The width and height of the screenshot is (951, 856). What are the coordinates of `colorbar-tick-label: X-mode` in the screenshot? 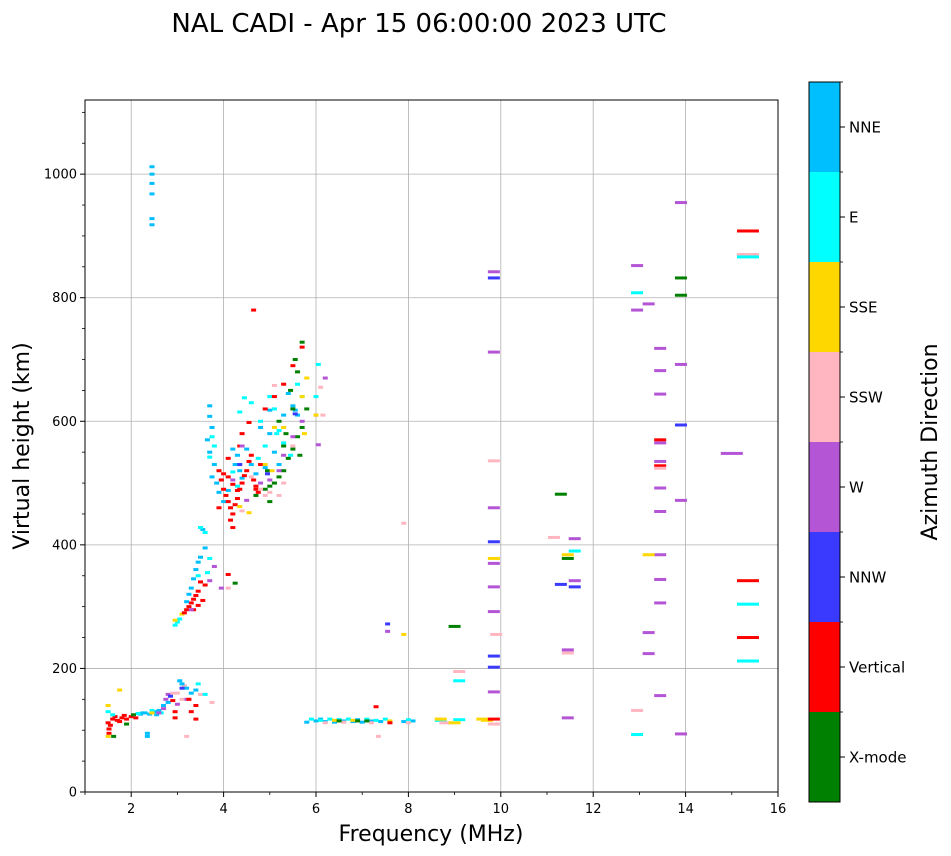 It's located at (877, 758).